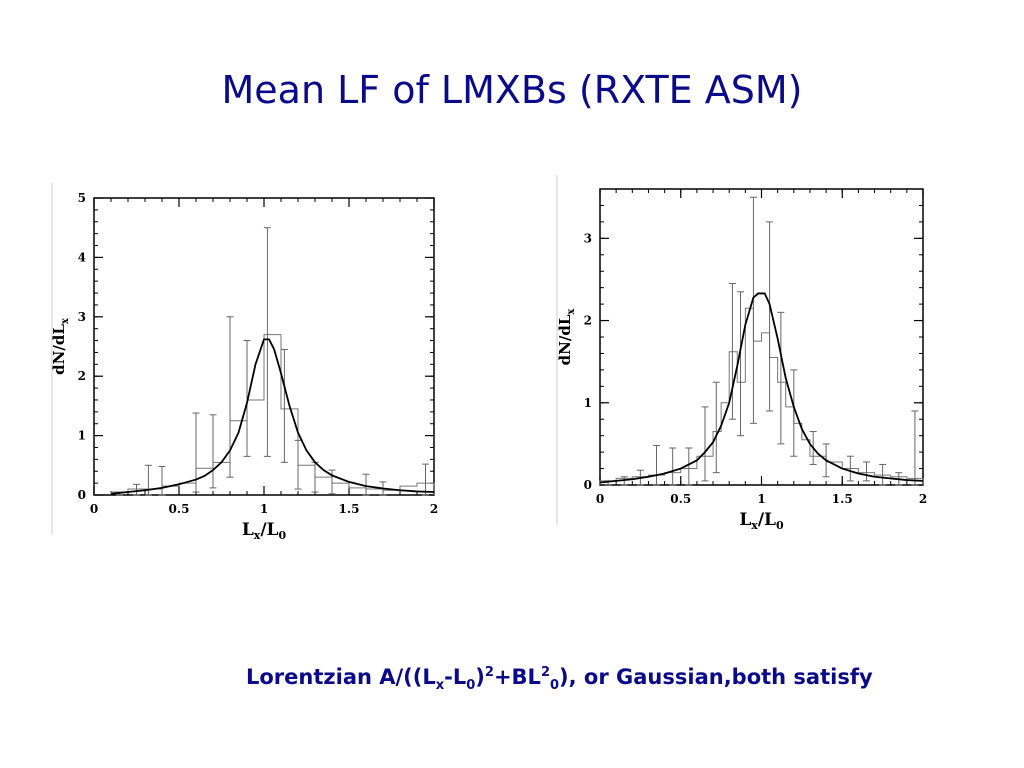 The height and width of the screenshot is (768, 1024). Describe the element at coordinates (517, 677) in the screenshot. I see `caption-text-4: +BL` at that location.